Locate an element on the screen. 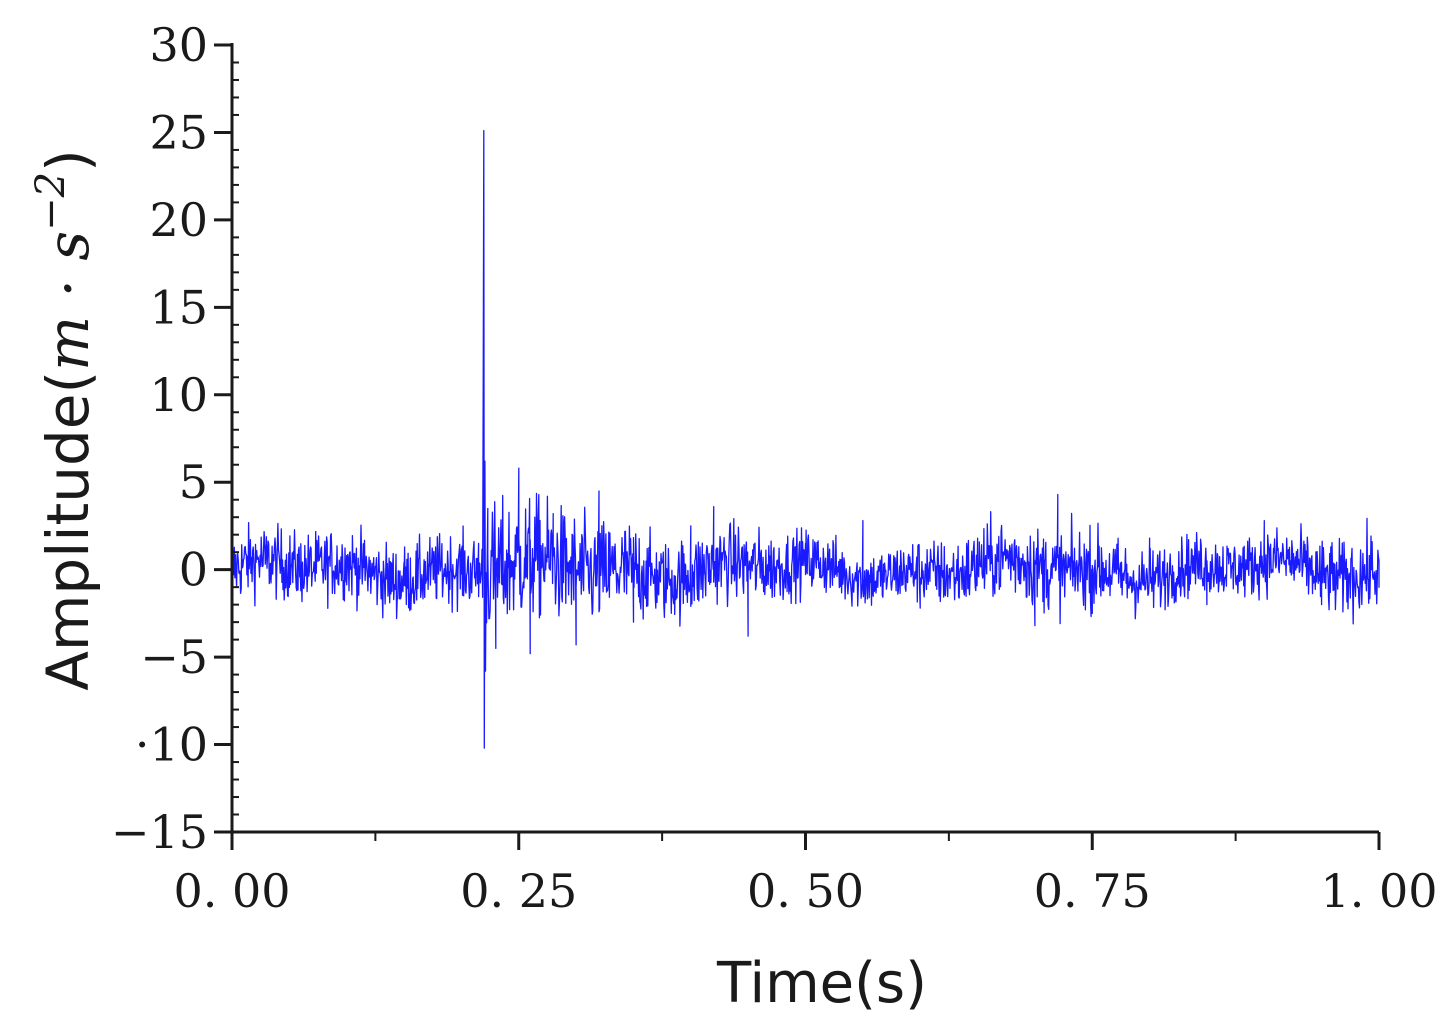  x-tick-label: 1. 00 is located at coordinates (1378, 891).